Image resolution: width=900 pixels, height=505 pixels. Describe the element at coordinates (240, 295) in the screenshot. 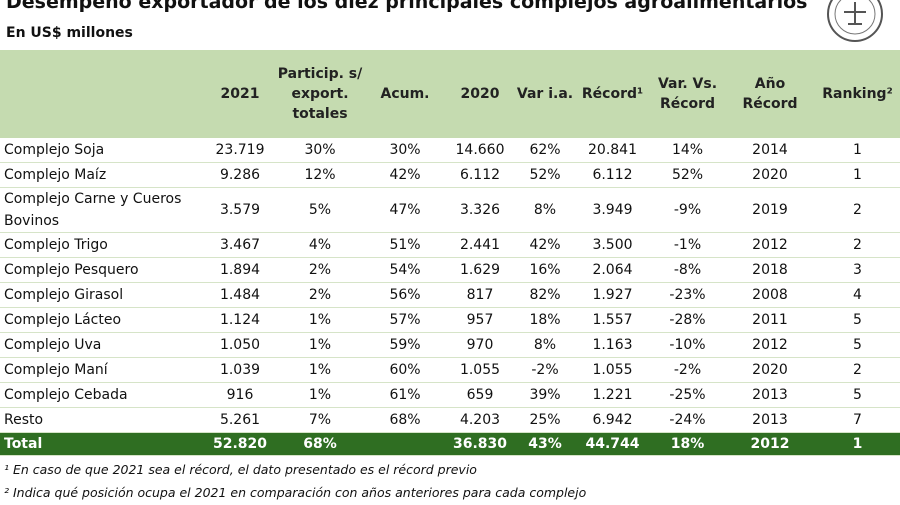

I see `cell: 1.484` at that location.